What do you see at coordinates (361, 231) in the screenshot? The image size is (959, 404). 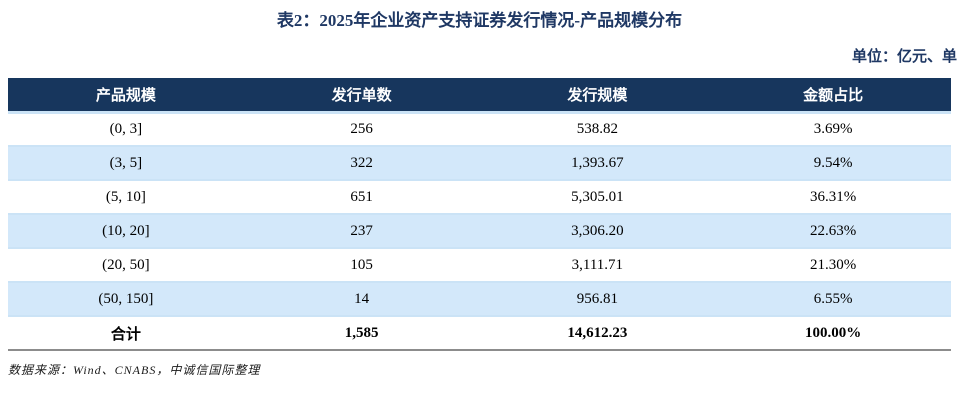 I see `table-cell: 237` at bounding box center [361, 231].